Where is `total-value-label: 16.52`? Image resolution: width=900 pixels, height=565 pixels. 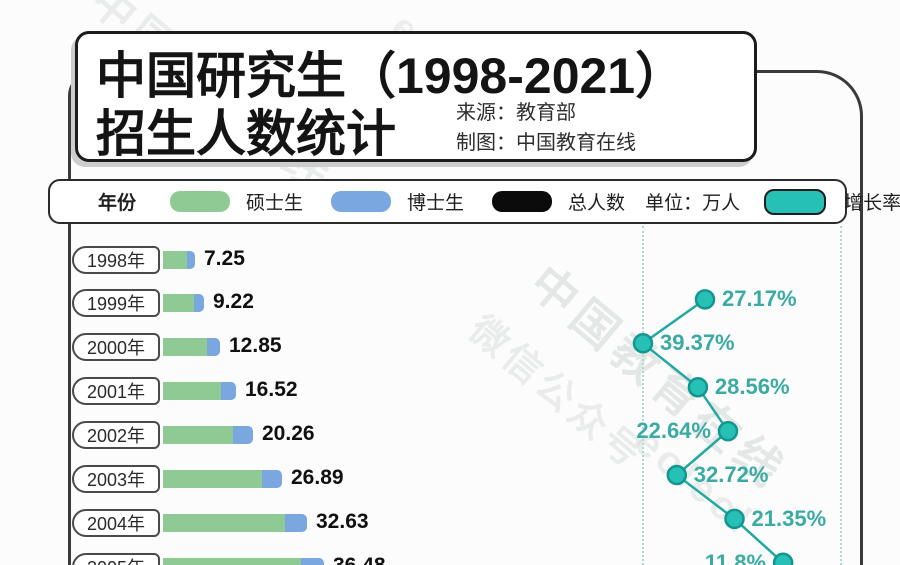
total-value-label: 16.52 is located at coordinates (271, 390).